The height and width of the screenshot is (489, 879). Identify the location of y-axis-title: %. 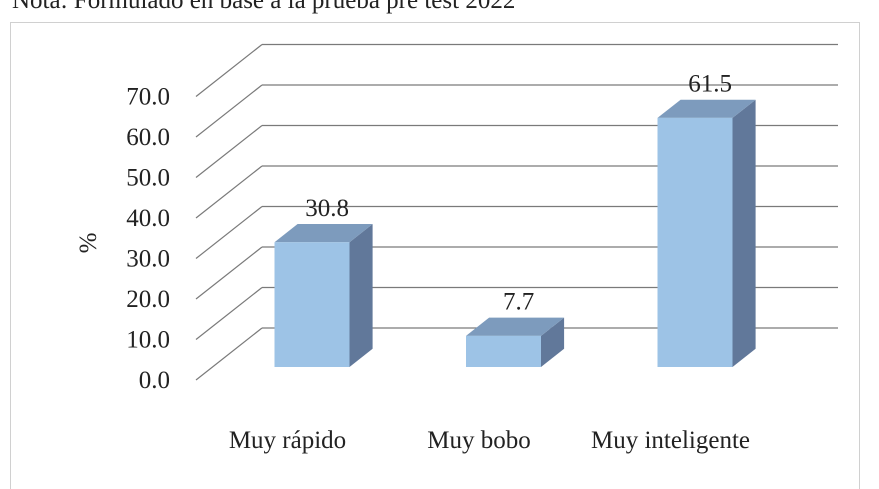
(88, 243).